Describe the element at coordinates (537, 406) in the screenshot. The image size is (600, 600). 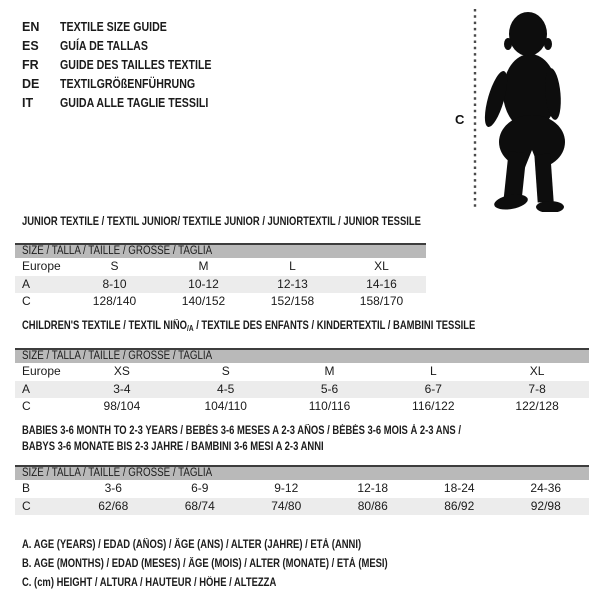
I see `size-cell: 122/128` at that location.